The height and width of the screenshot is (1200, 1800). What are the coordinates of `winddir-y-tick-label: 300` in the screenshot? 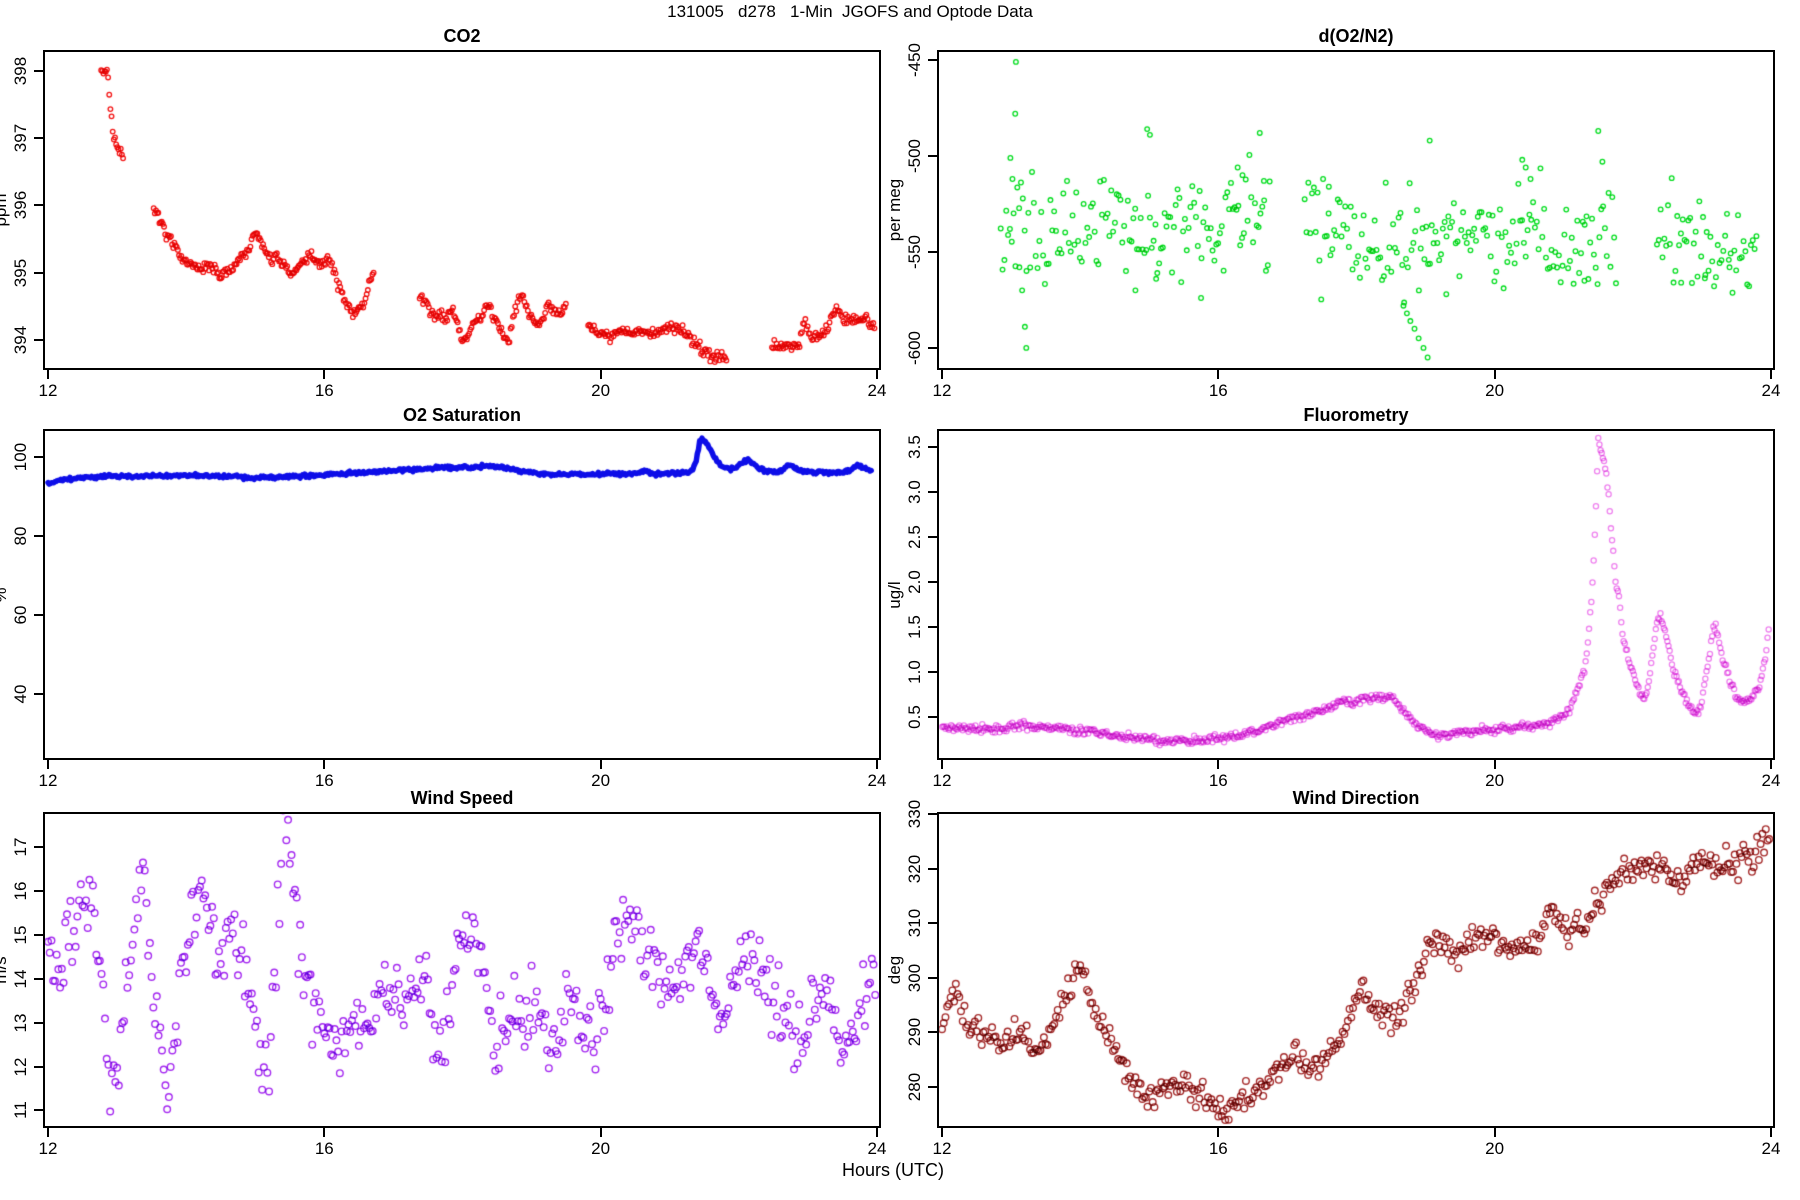 It's located at (914, 978).